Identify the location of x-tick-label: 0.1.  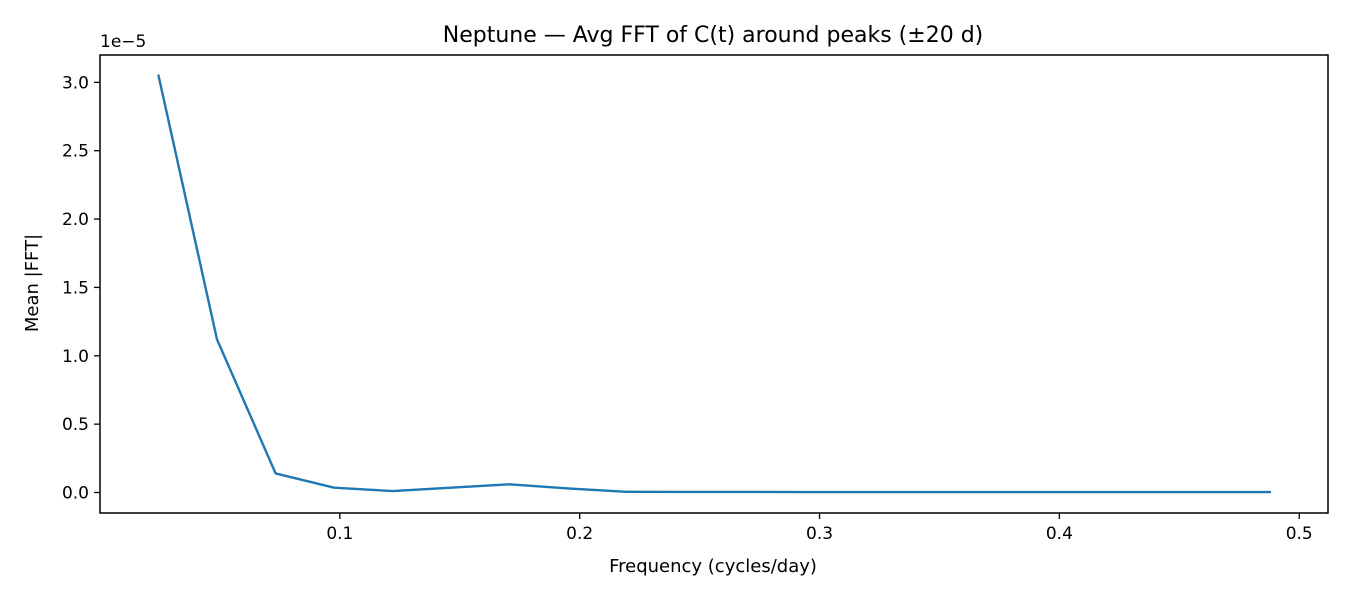
(339, 534).